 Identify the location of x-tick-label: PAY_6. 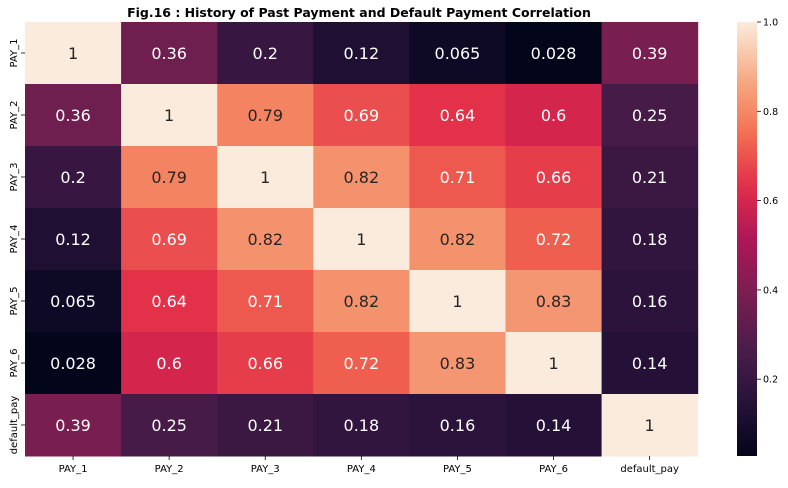
(553, 469).